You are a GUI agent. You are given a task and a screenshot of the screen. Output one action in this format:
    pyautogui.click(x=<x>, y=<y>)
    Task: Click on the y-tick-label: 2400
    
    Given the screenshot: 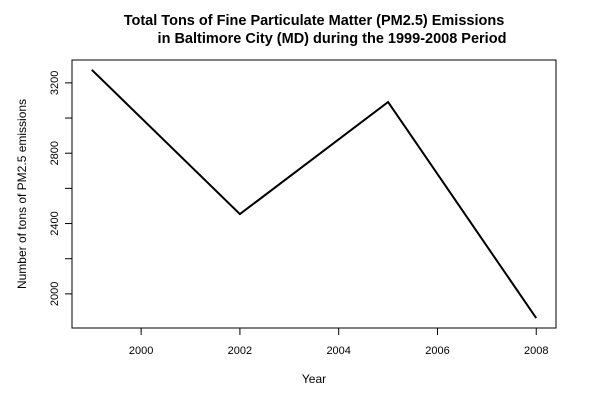 What is the action you would take?
    pyautogui.click(x=55, y=223)
    